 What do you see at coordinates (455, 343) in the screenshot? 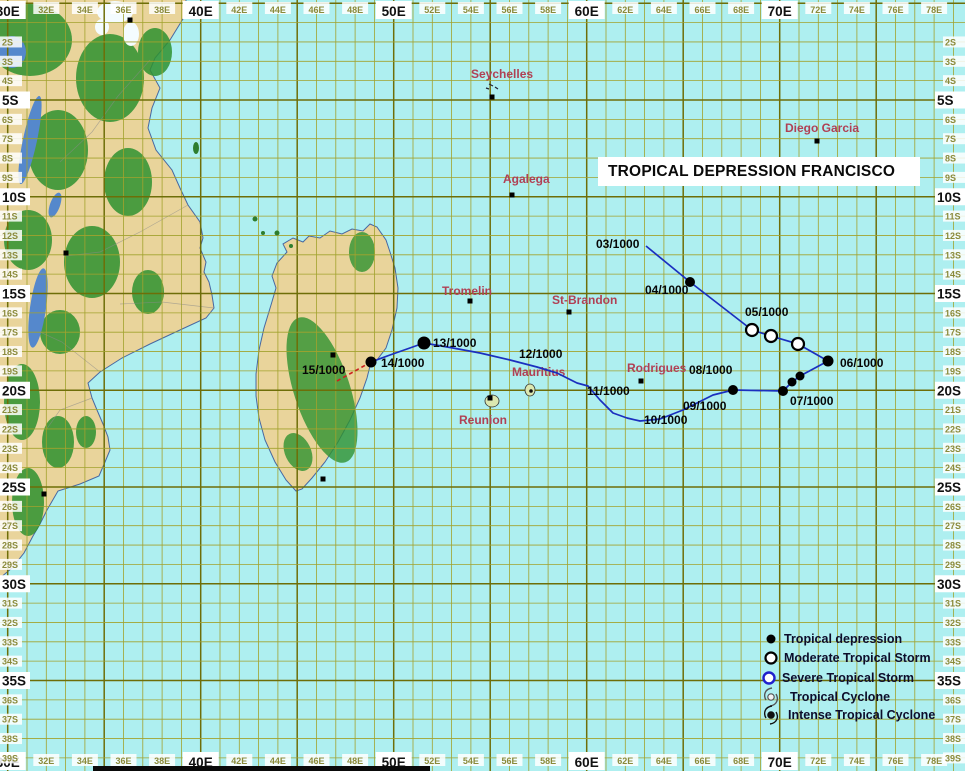
I see `track-point-label: 13/1000` at bounding box center [455, 343].